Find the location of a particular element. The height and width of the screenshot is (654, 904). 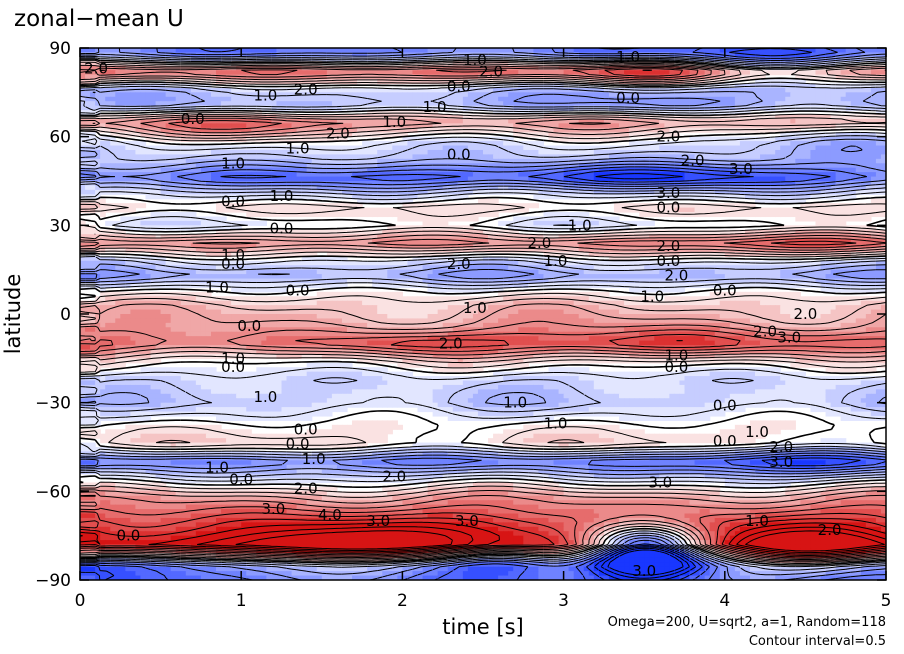

footnote-contour-interval: Contour interval=0.5 is located at coordinates (817, 641).